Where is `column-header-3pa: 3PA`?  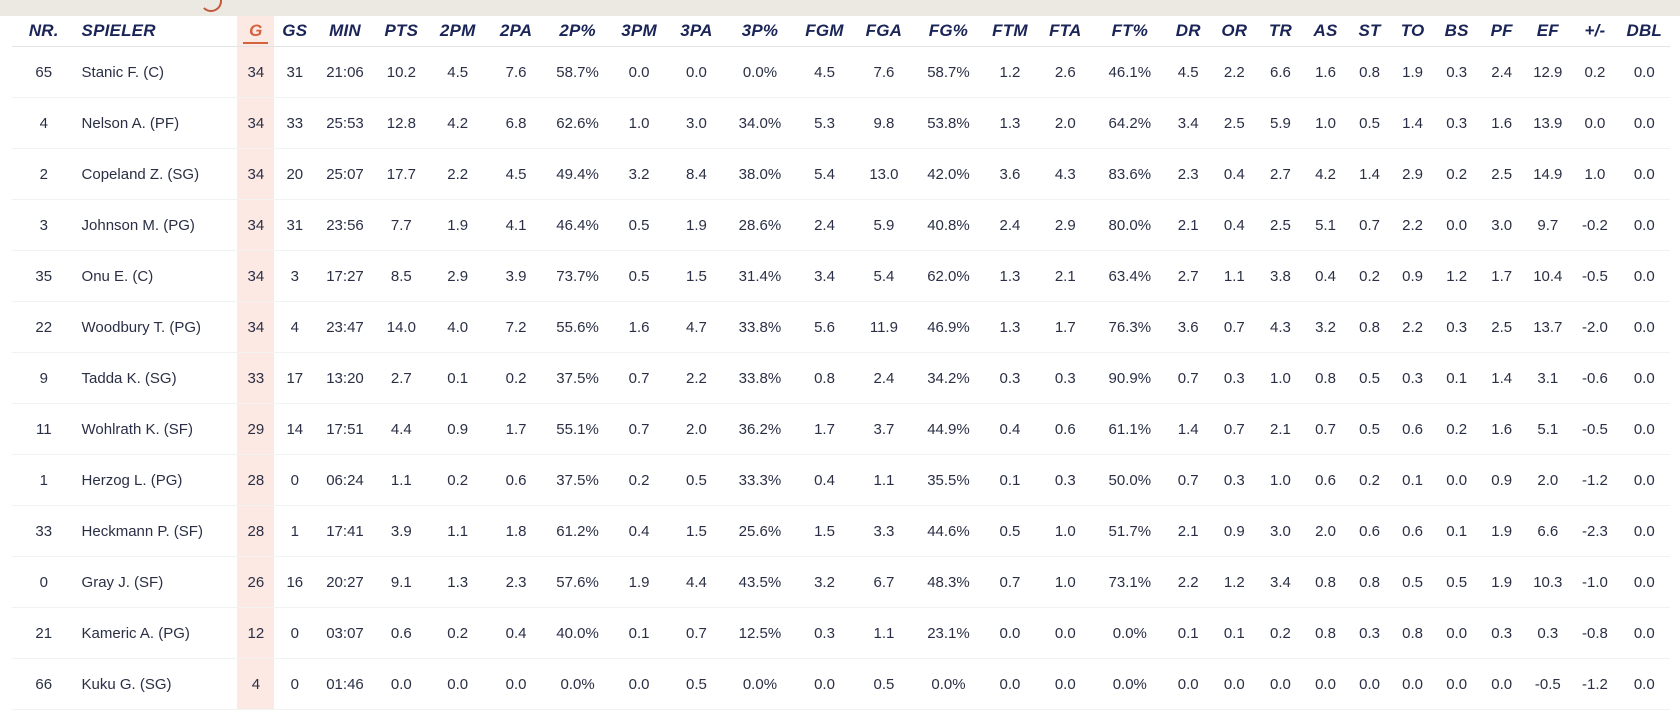 column-header-3pa: 3PA is located at coordinates (696, 31).